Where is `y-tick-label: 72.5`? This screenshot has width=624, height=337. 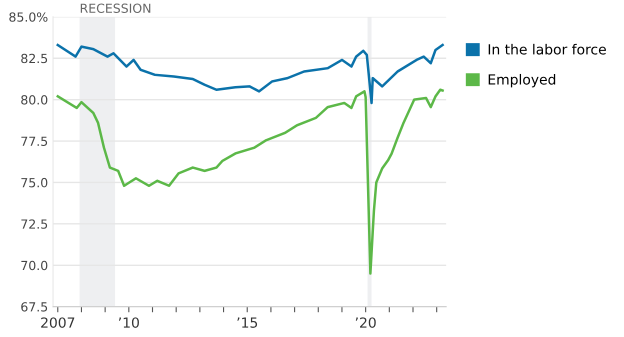 y-tick-label: 72.5 is located at coordinates (34, 224).